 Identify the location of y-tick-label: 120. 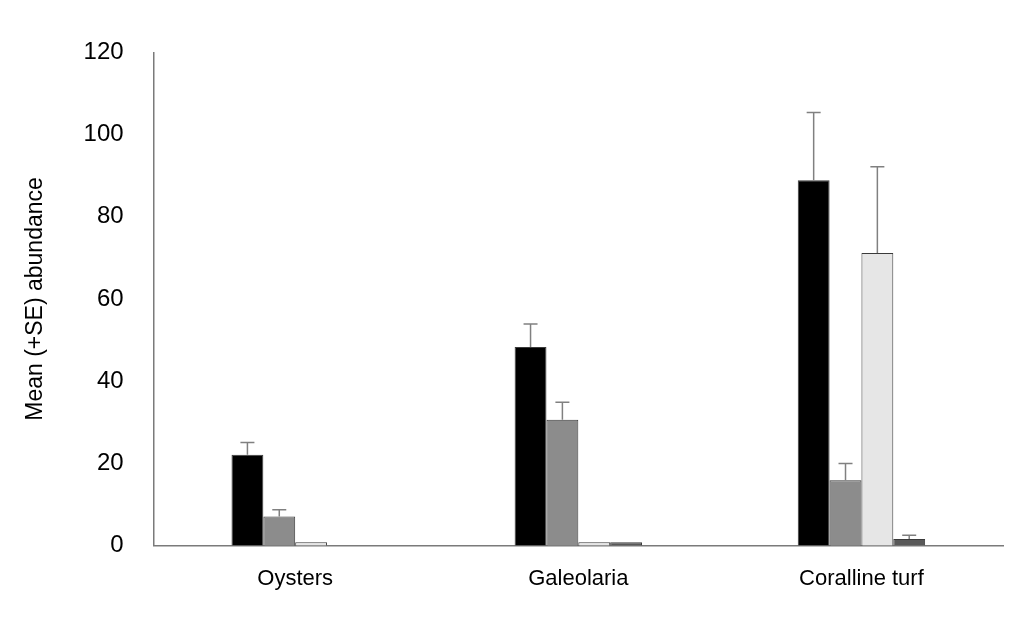
(103, 51).